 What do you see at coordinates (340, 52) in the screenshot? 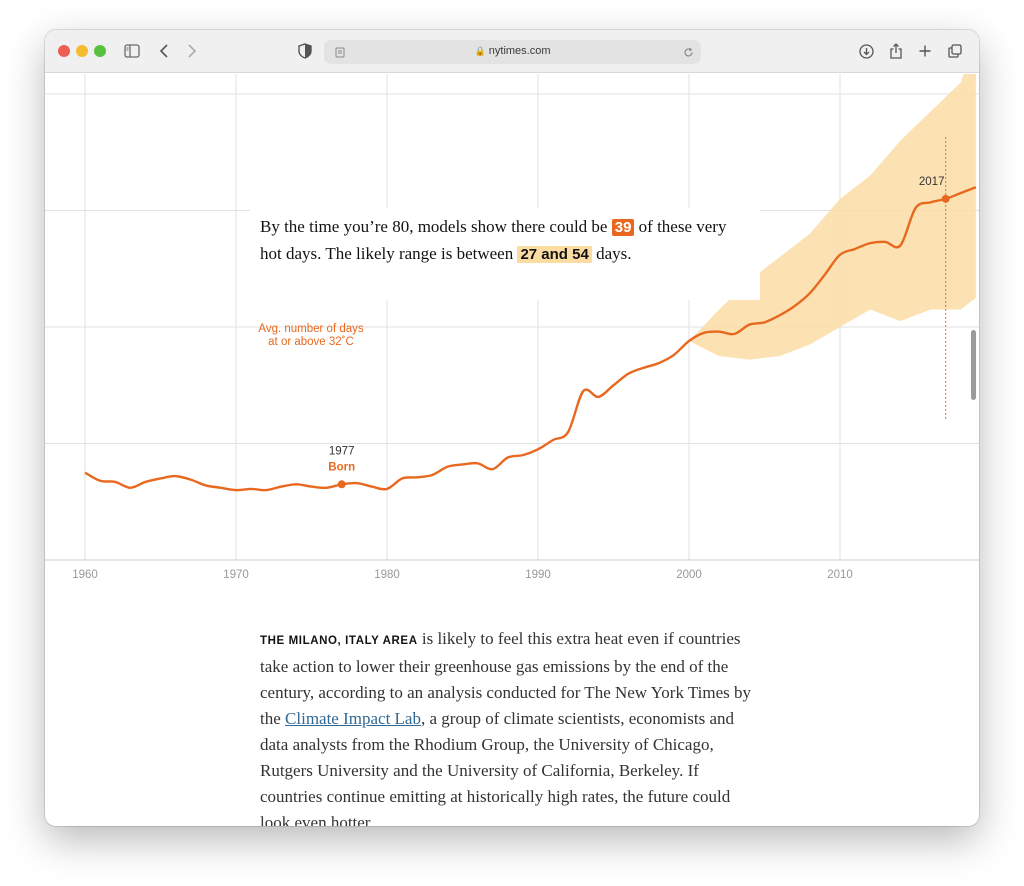
I see `reader-icon` at bounding box center [340, 52].